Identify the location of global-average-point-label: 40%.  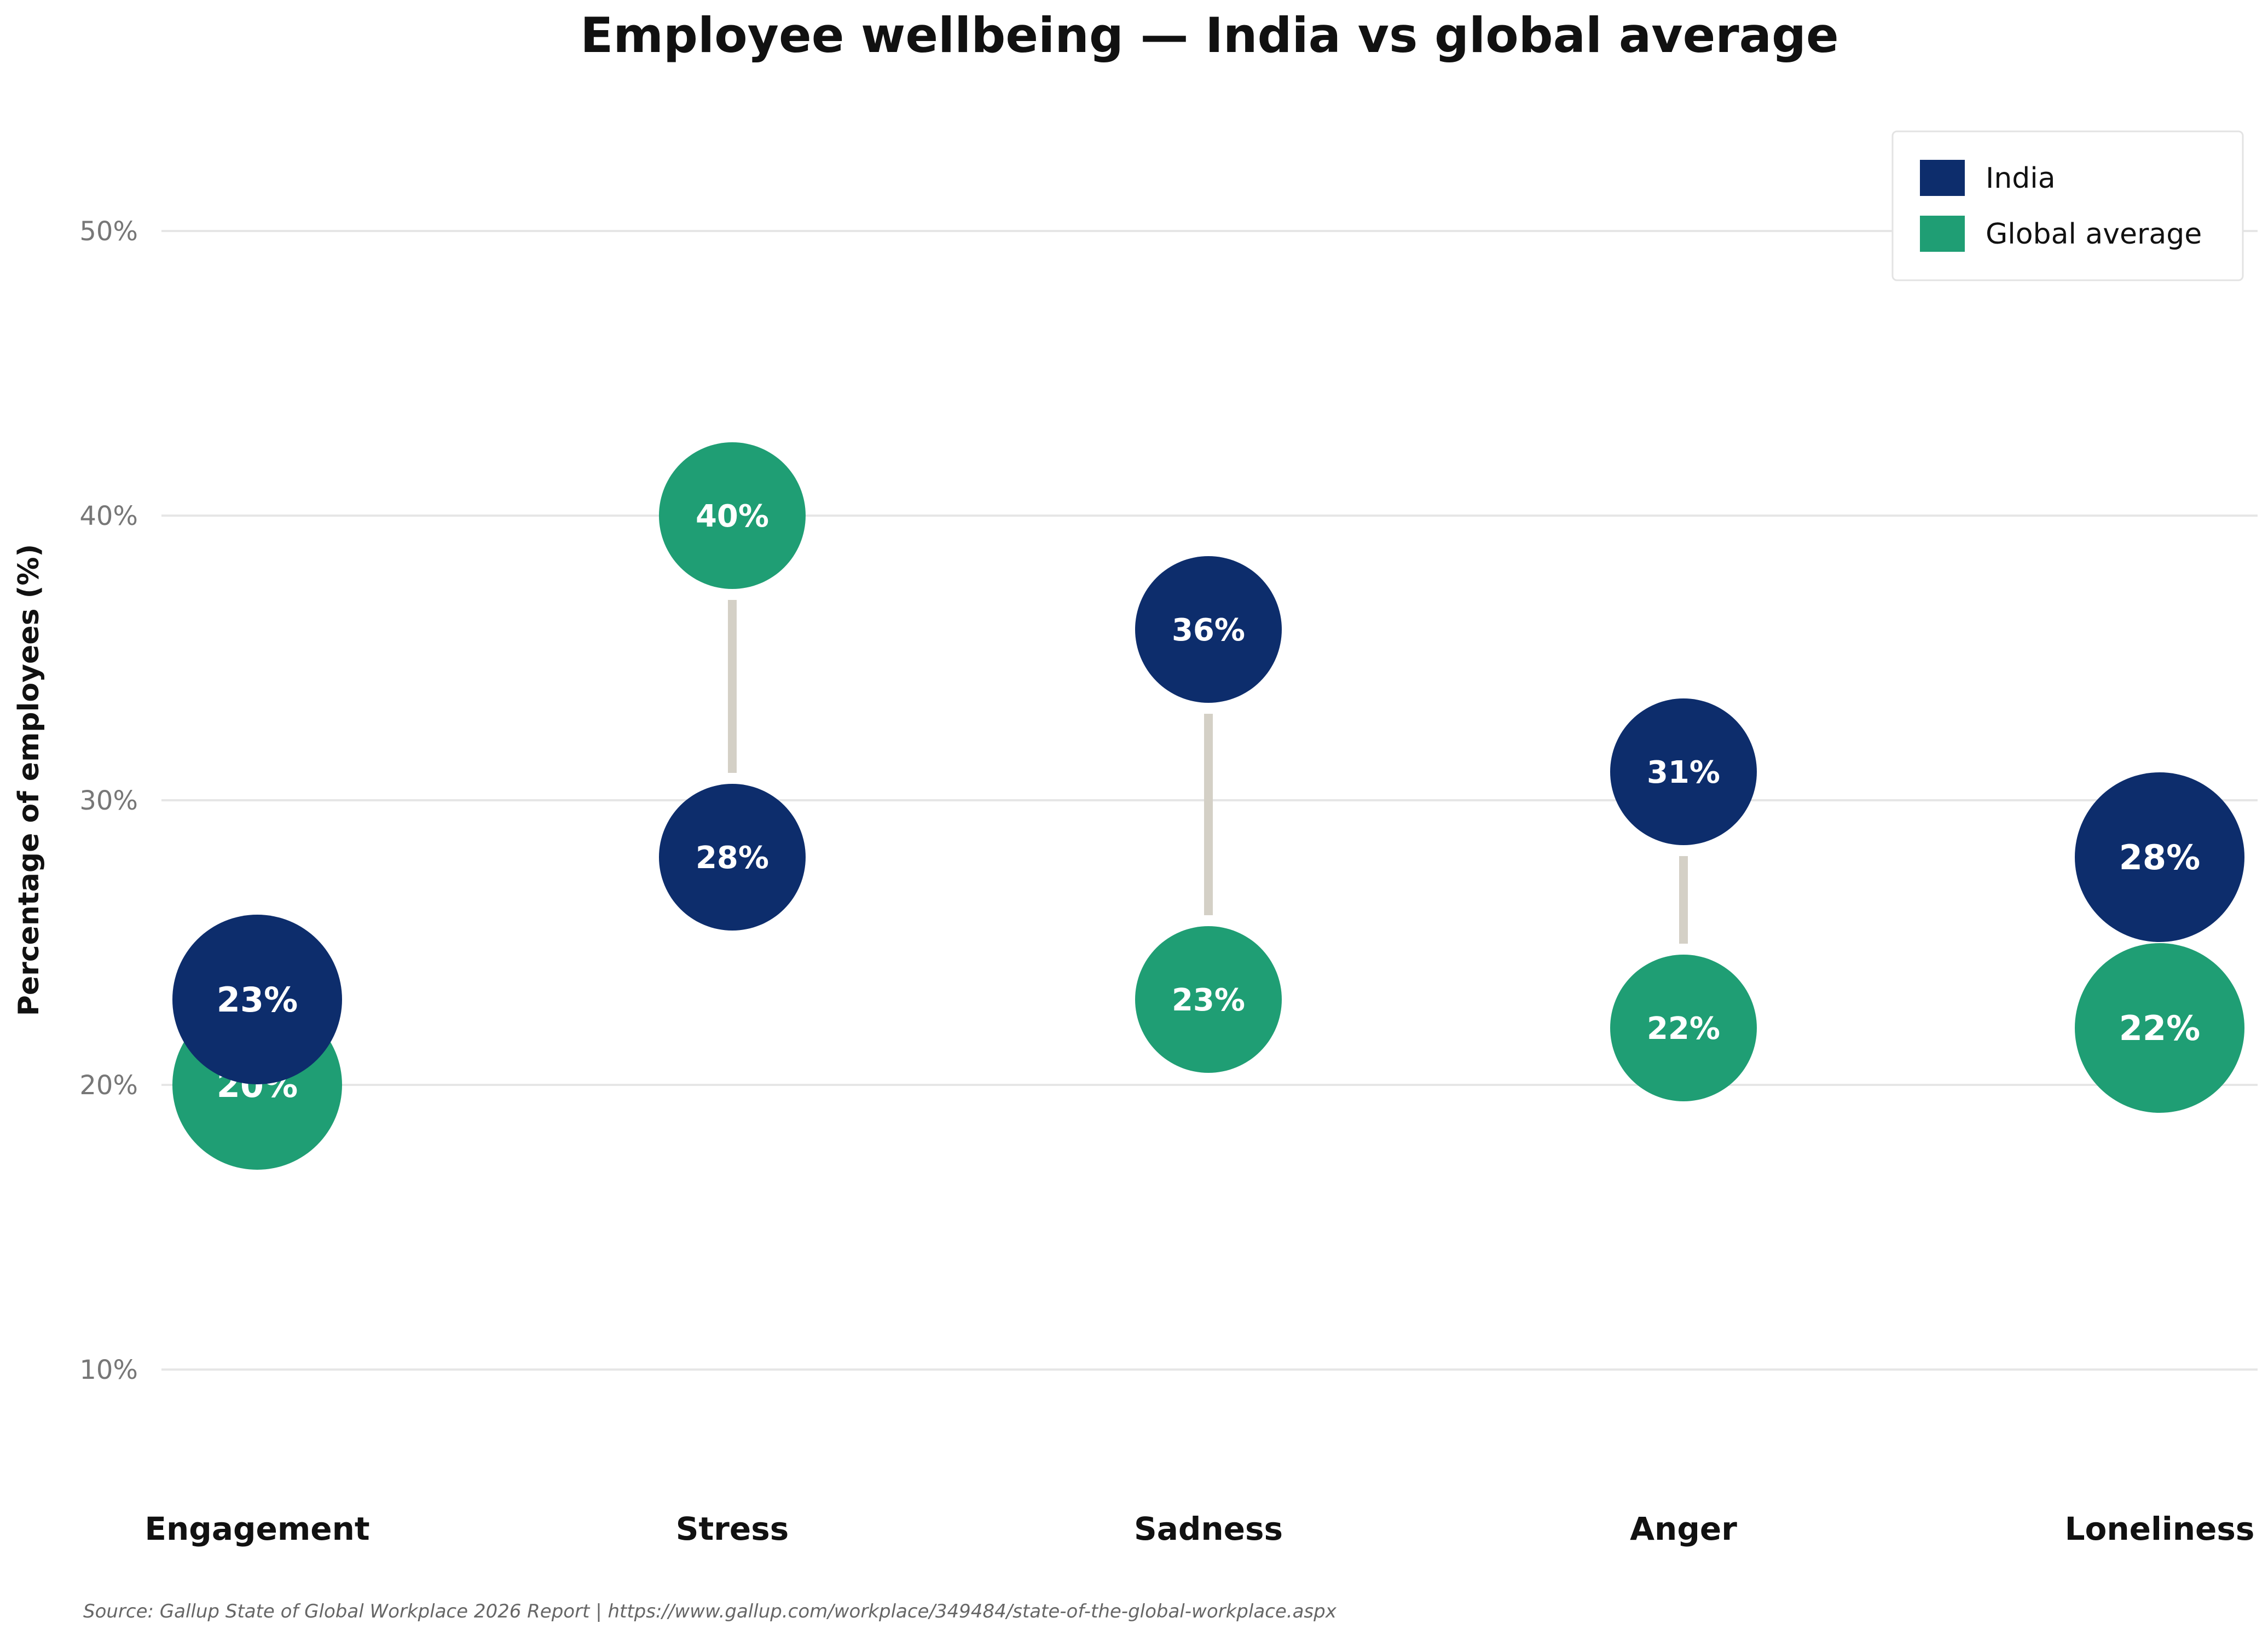
(732, 516).